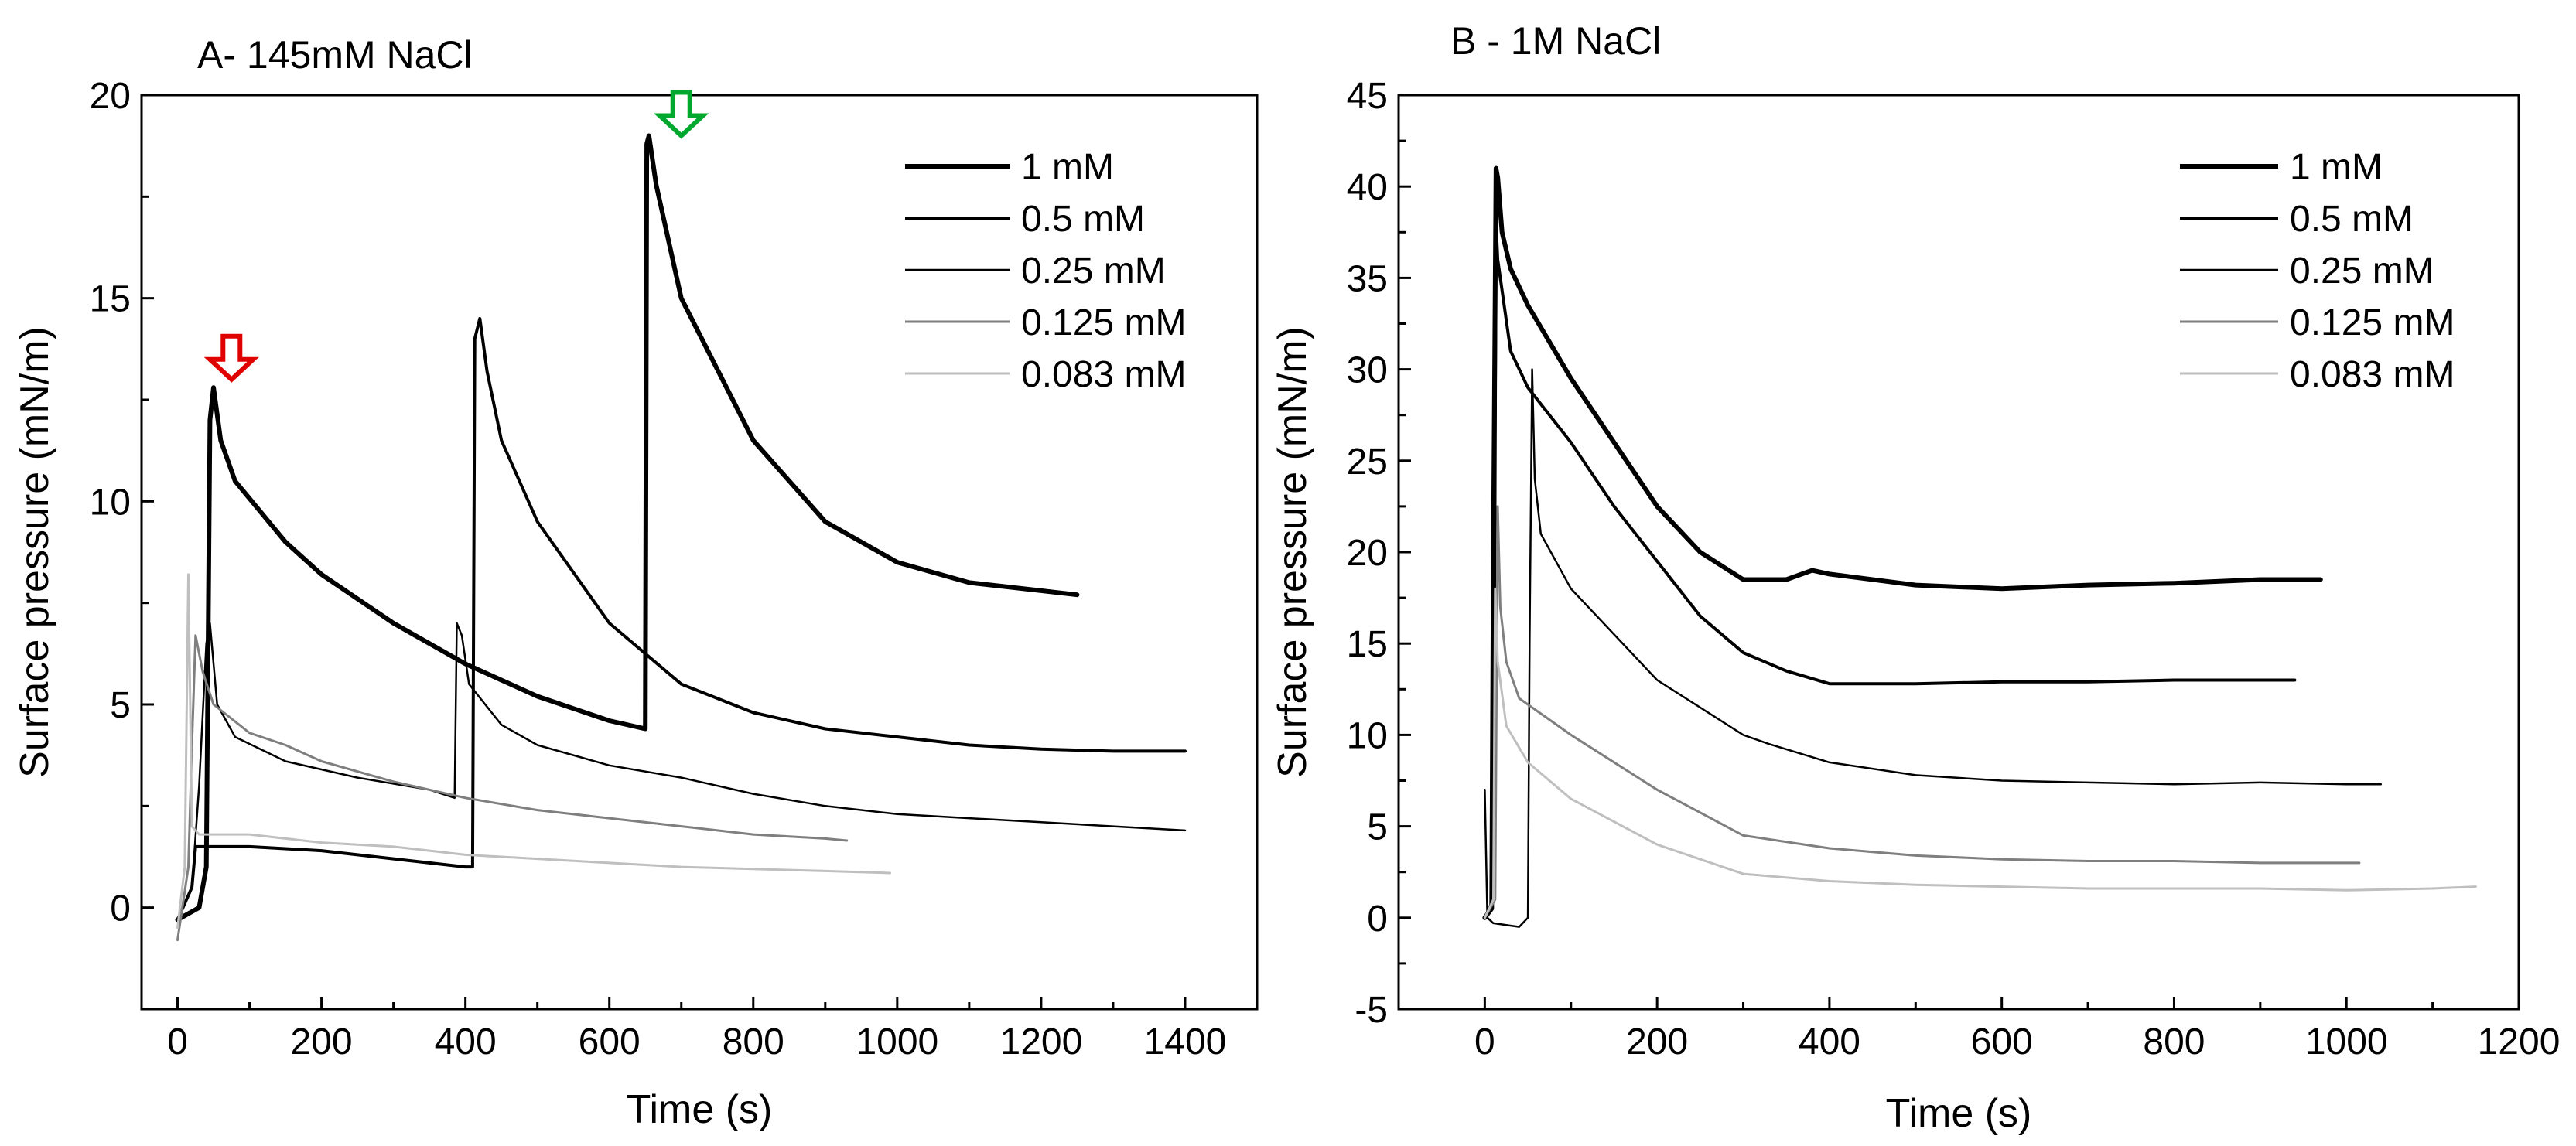  I want to click on panel-a-x-tick-label: 1400, so click(1185, 1042).